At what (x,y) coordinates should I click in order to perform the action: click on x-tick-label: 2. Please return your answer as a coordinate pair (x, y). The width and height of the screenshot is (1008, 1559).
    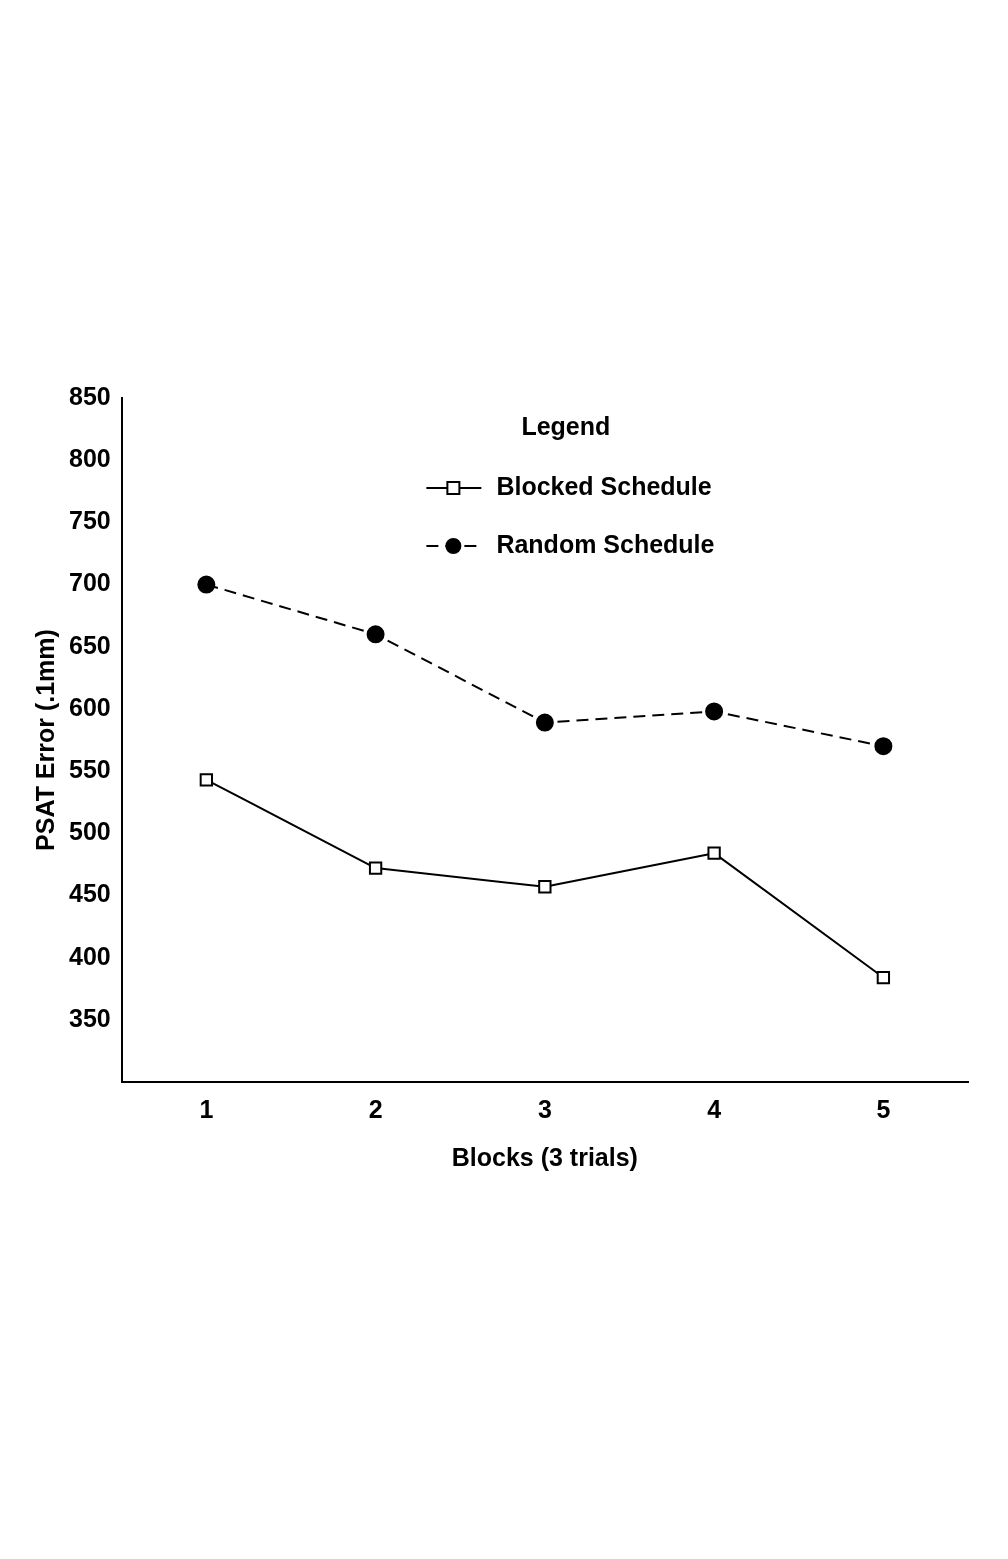
    Looking at the image, I should click on (375, 1108).